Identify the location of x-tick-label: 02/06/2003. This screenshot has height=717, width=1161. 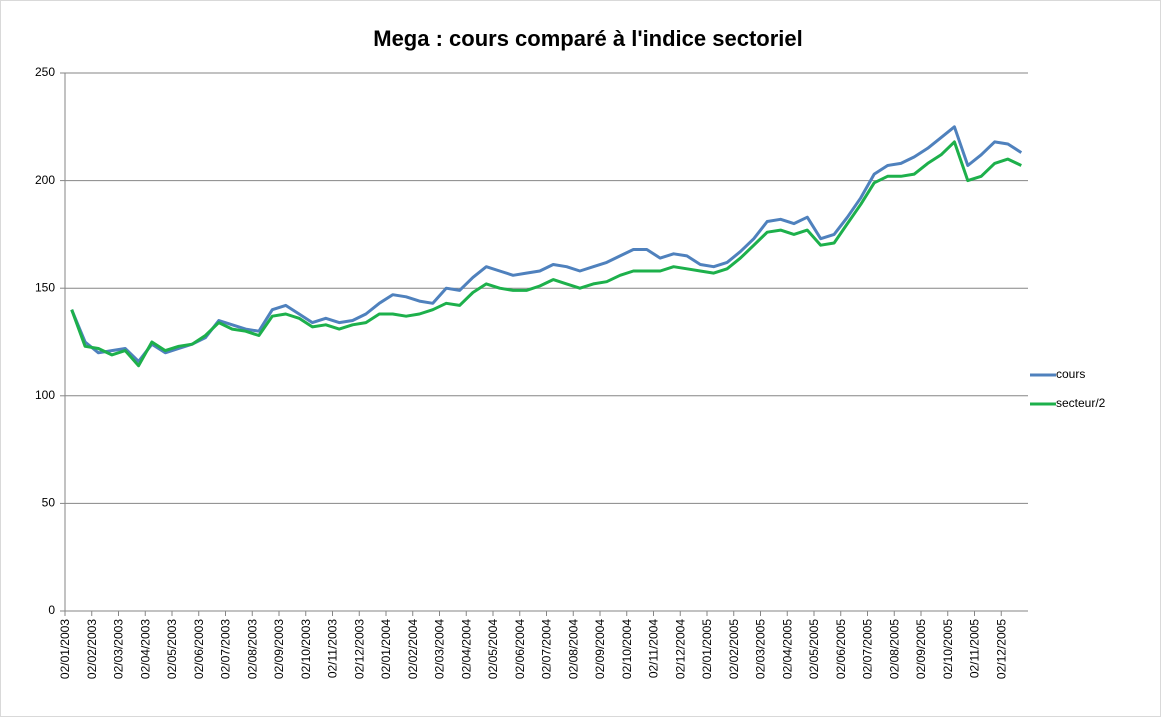
(199, 649).